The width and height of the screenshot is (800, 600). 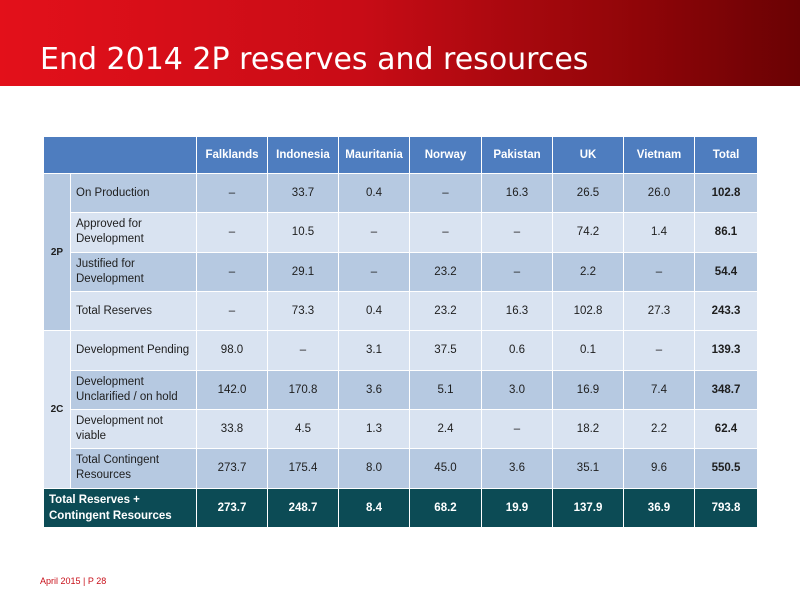 What do you see at coordinates (659, 232) in the screenshot?
I see `table-cell: 1.4` at bounding box center [659, 232].